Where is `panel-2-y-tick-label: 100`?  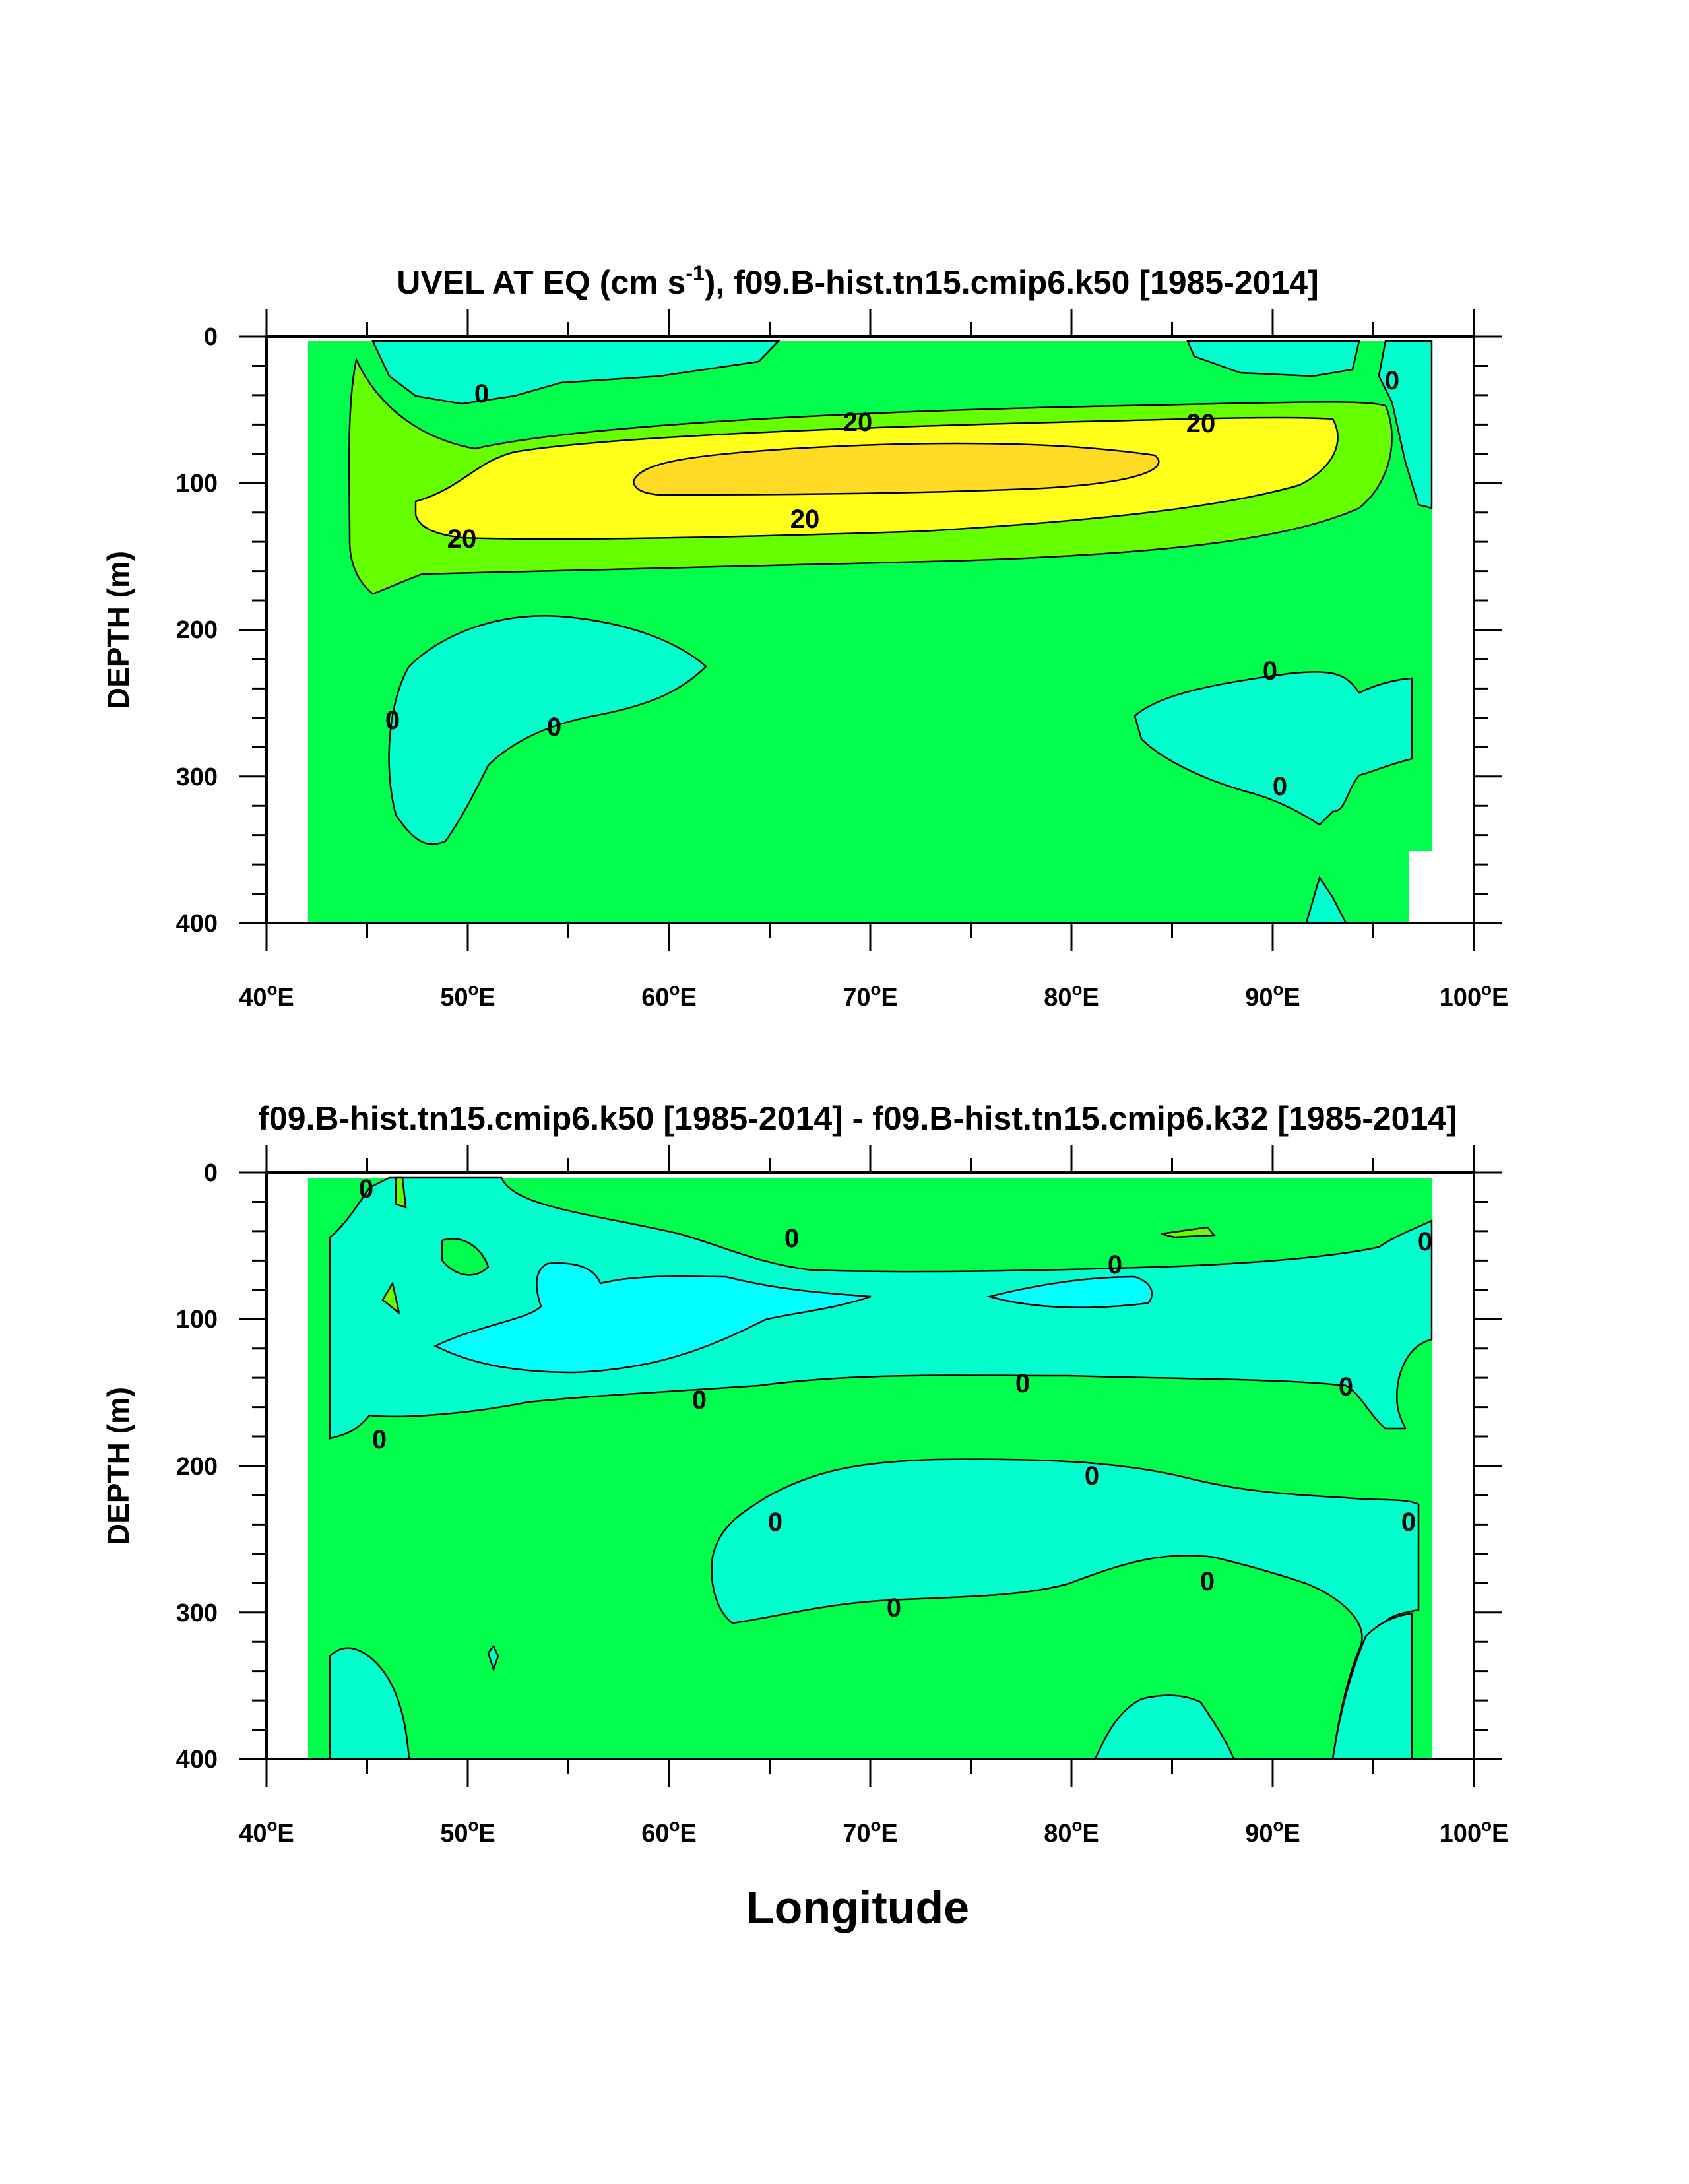 panel-2-y-tick-label: 100 is located at coordinates (197, 1319).